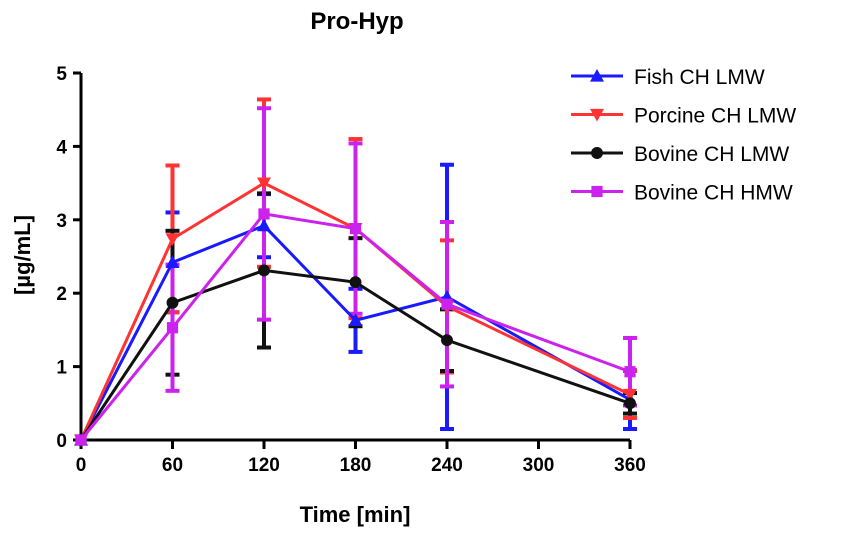  Describe the element at coordinates (356, 21) in the screenshot. I see `chart-title: Pro-Hyp` at that location.